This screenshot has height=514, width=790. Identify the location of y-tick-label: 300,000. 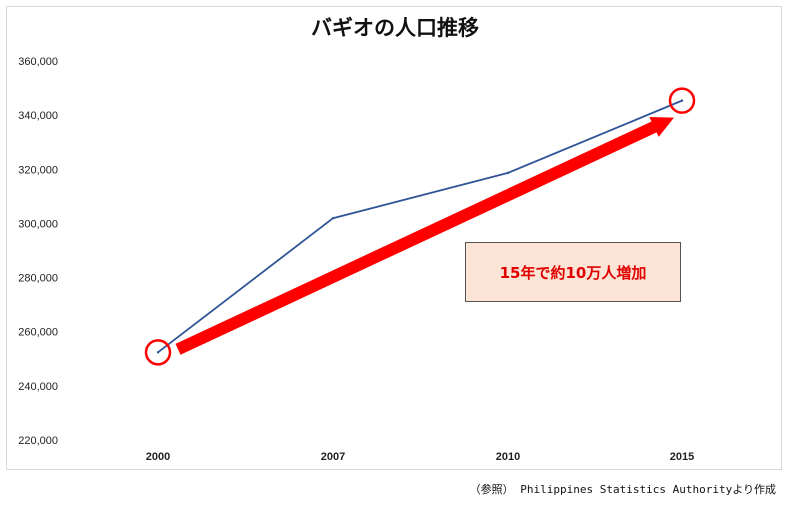
(38, 224).